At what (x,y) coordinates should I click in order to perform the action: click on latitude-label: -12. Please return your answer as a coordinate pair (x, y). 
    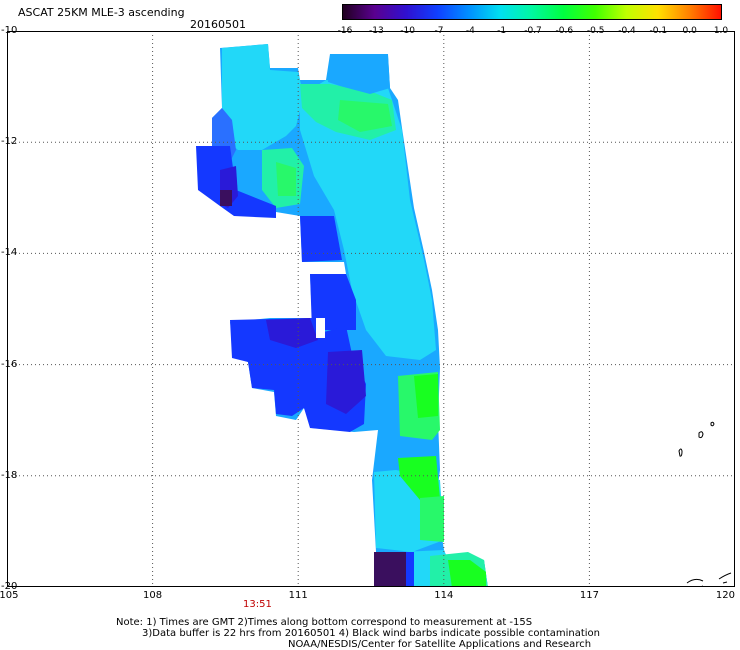
    Looking at the image, I should click on (9, 142).